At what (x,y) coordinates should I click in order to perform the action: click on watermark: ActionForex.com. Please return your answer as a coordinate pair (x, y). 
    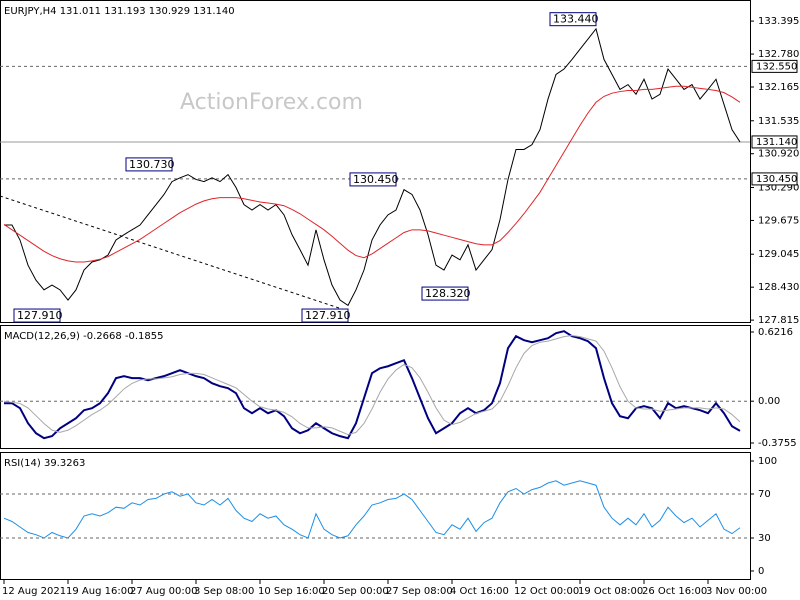
    Looking at the image, I should click on (271, 102).